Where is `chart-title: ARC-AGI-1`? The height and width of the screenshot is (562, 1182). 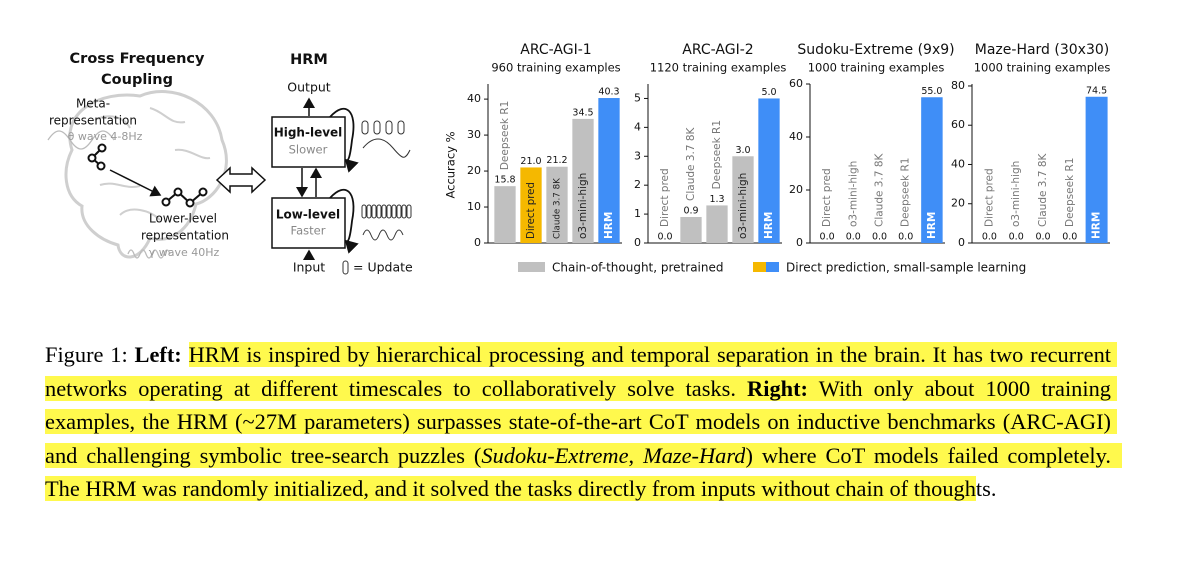
chart-title: ARC-AGI-1 is located at coordinates (555, 50).